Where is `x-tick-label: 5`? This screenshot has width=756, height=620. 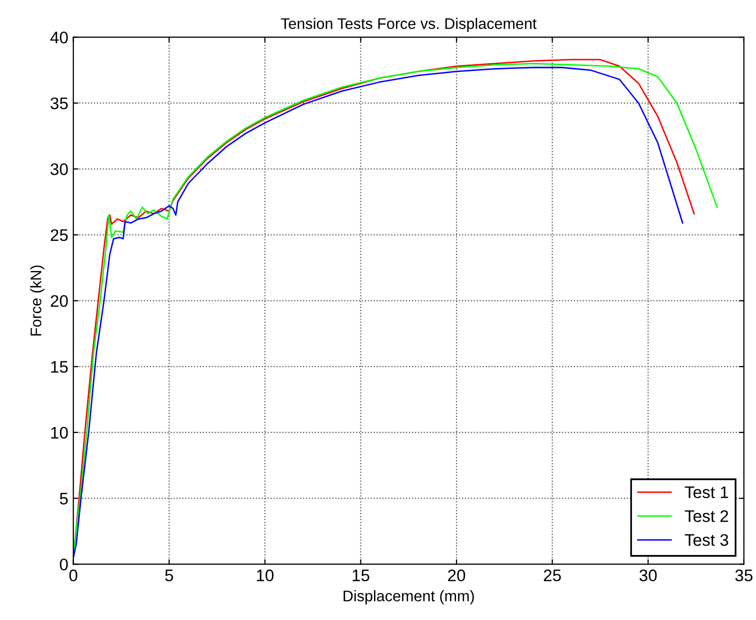 x-tick-label: 5 is located at coordinates (169, 576).